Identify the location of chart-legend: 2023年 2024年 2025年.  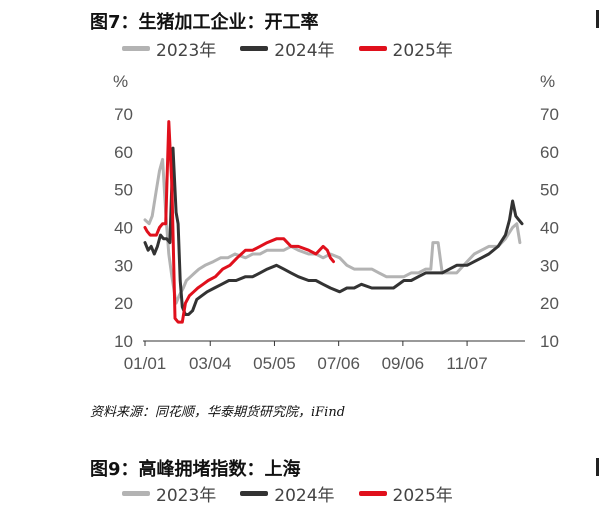
(287, 48).